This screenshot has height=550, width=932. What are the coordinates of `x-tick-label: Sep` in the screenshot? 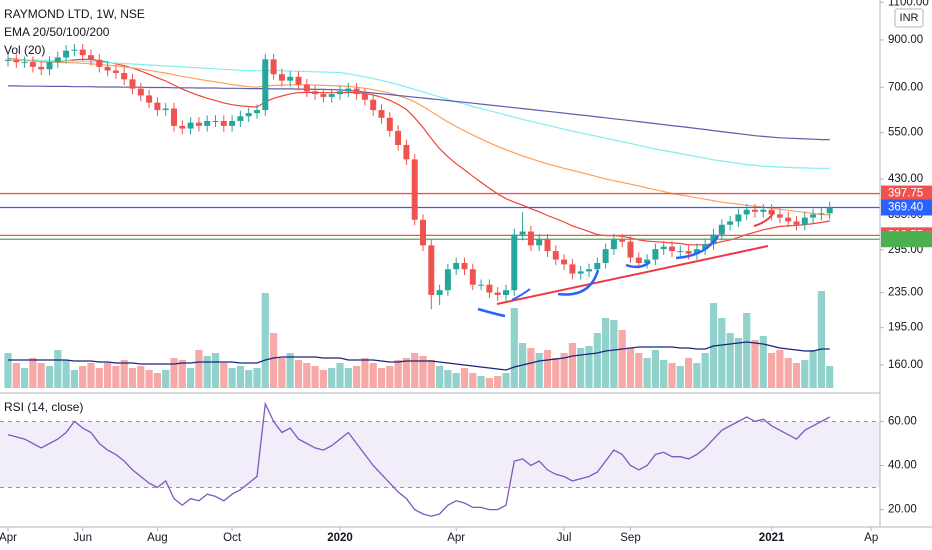 It's located at (630, 538).